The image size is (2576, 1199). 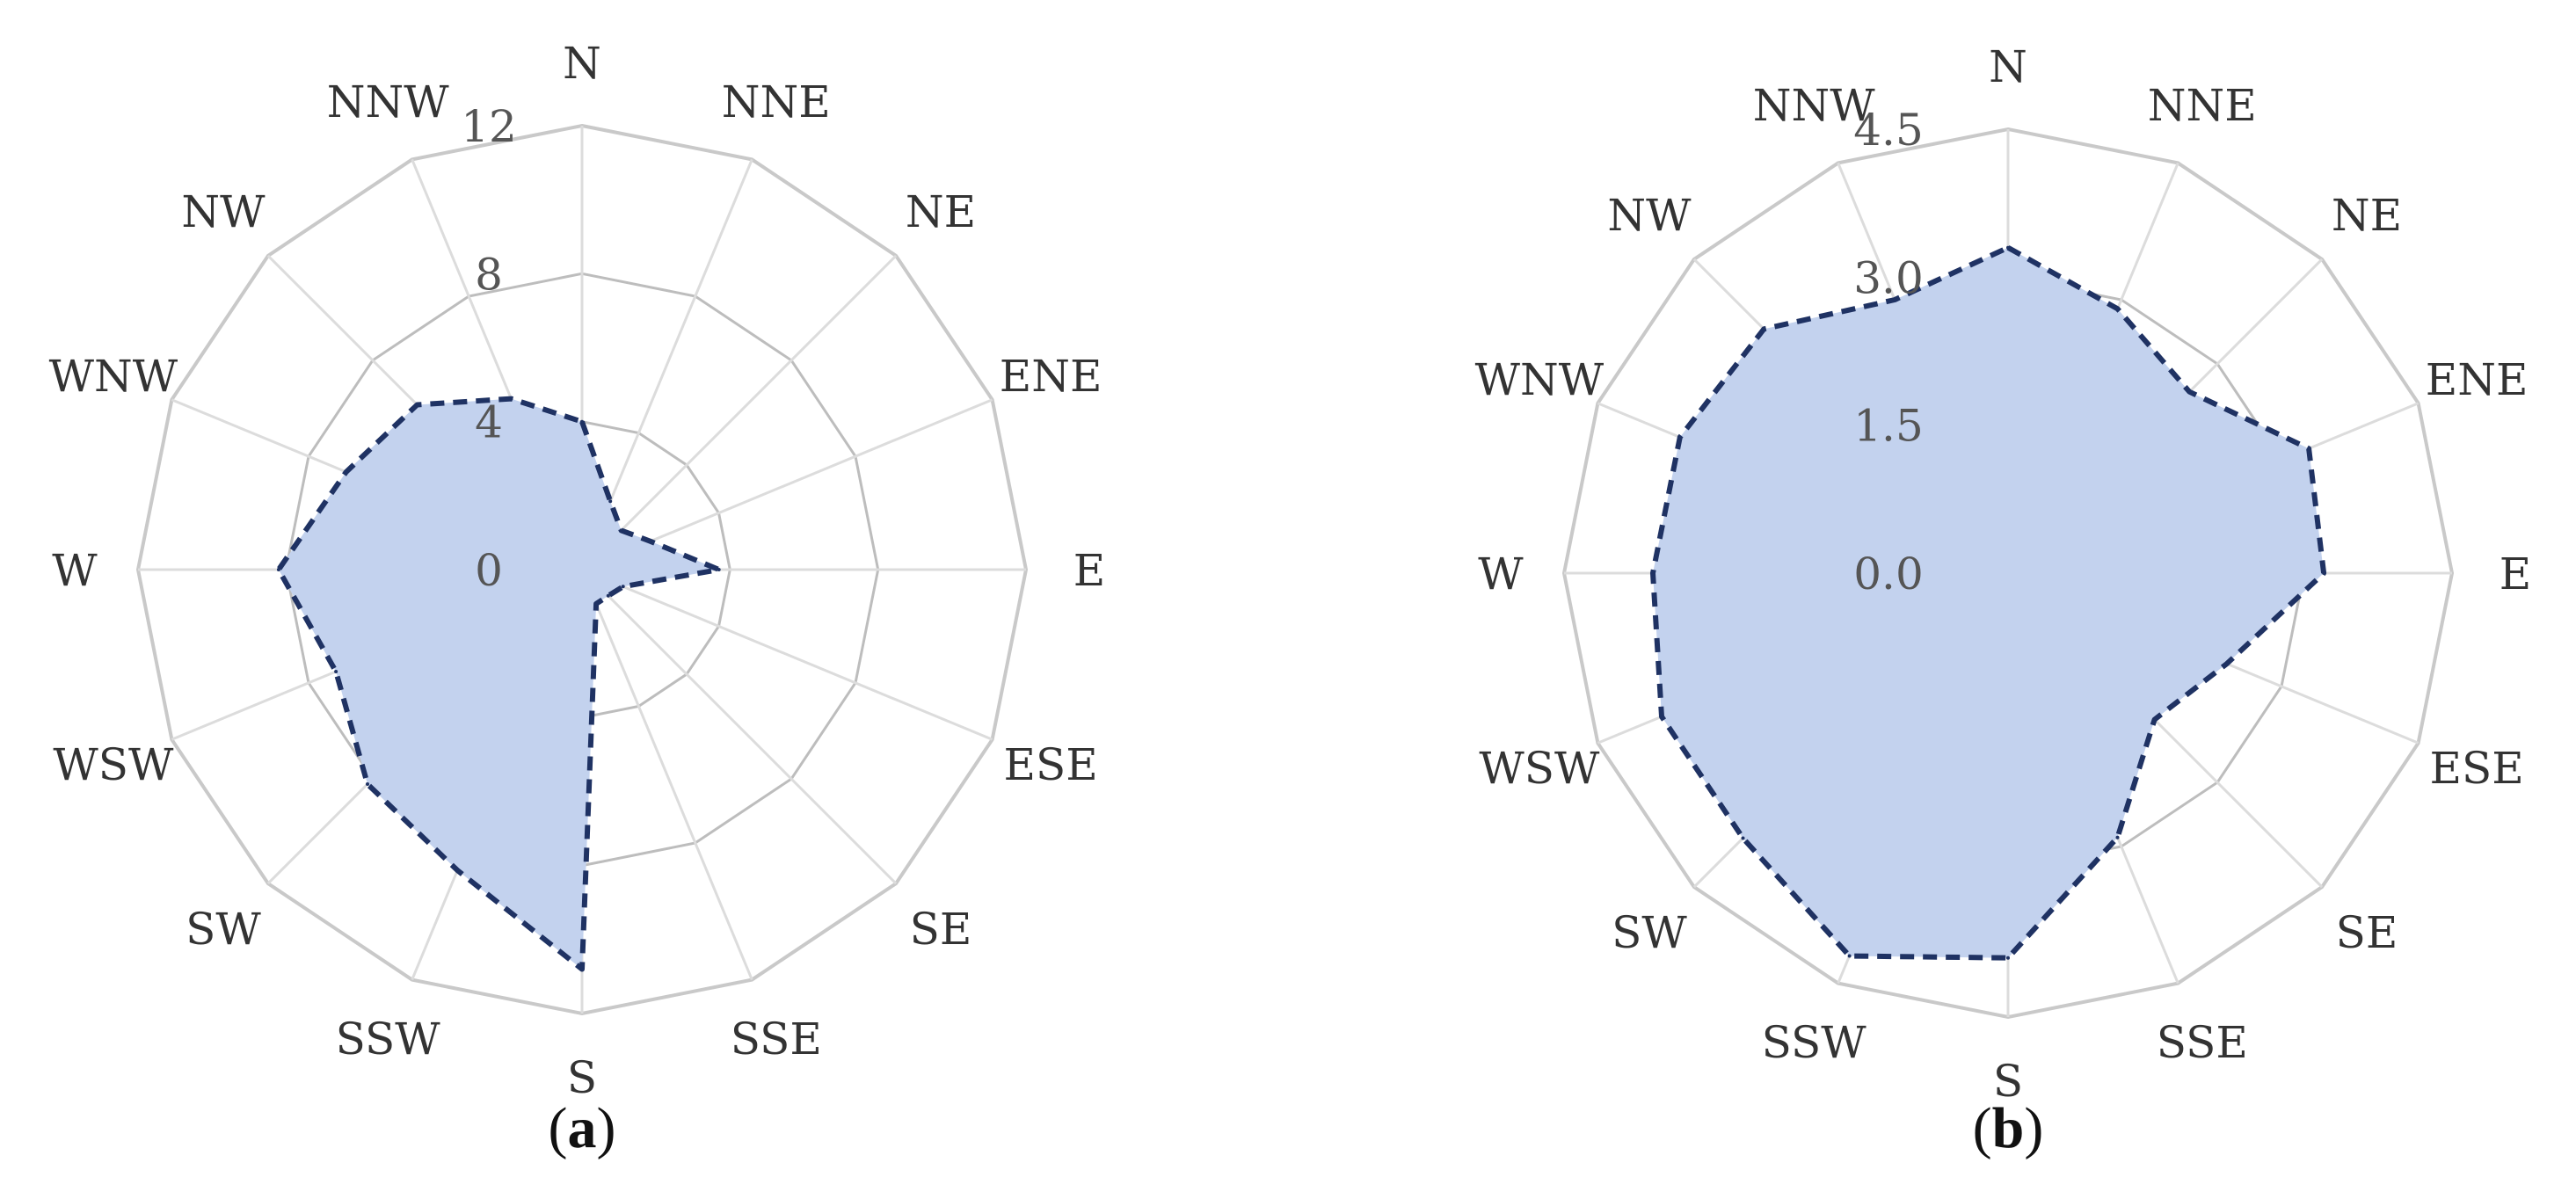 I want to click on panel-label: (b), so click(x=2008, y=1128).